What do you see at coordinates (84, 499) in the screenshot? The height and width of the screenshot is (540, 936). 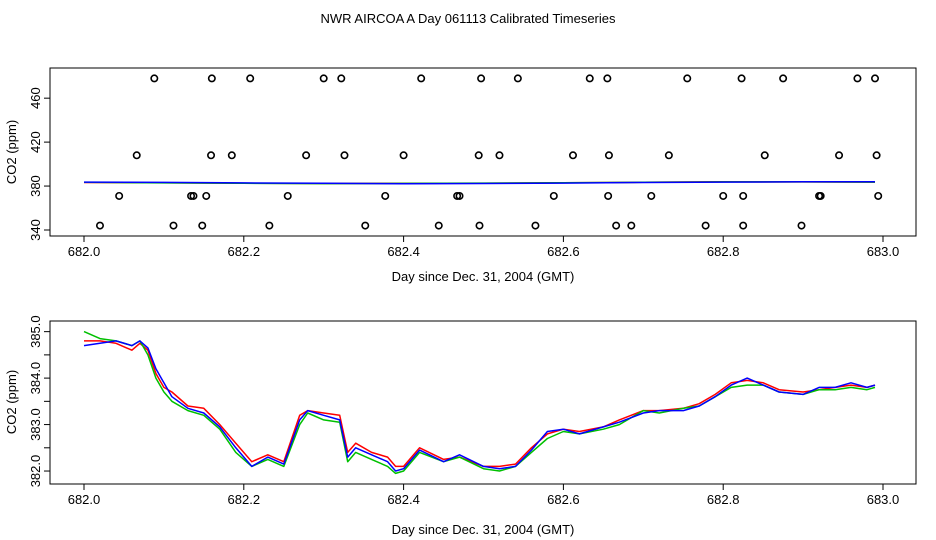 I see `bottom-x-tick-label: 682.0` at bounding box center [84, 499].